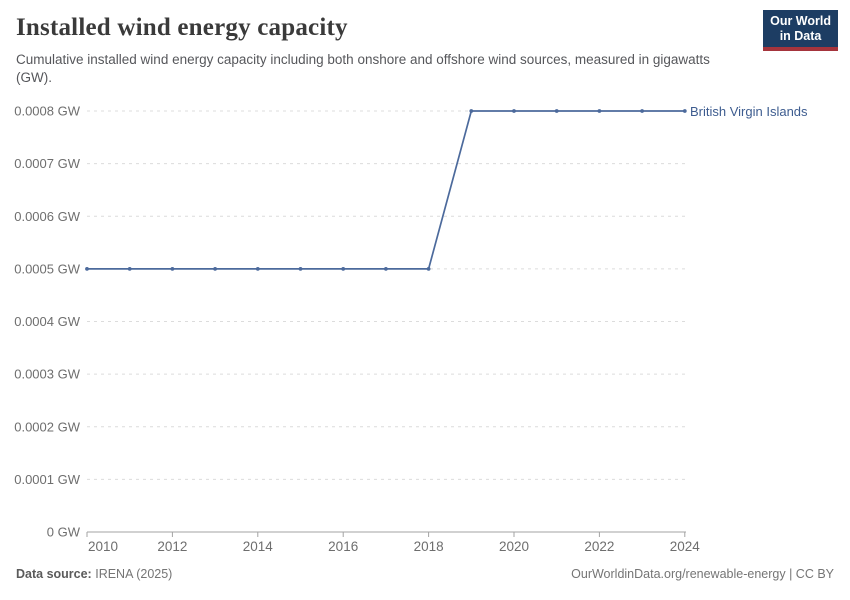  I want to click on data-point-2015, so click(300, 269).